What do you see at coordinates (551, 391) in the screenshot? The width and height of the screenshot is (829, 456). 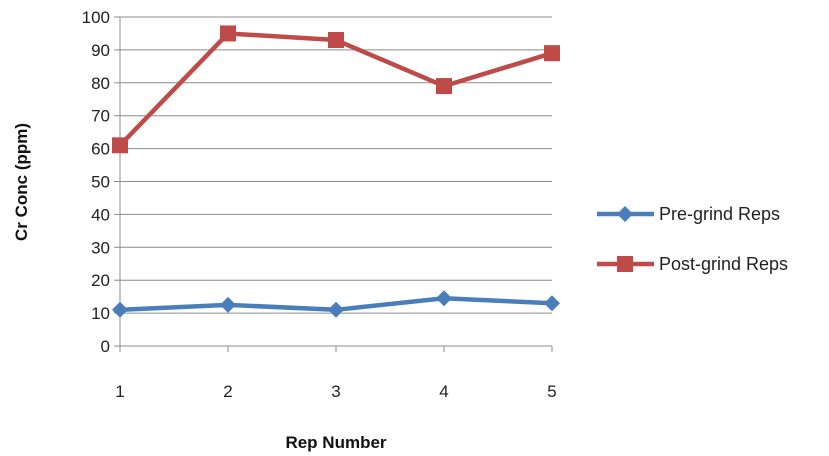 I see `x-tick-label: 5` at bounding box center [551, 391].